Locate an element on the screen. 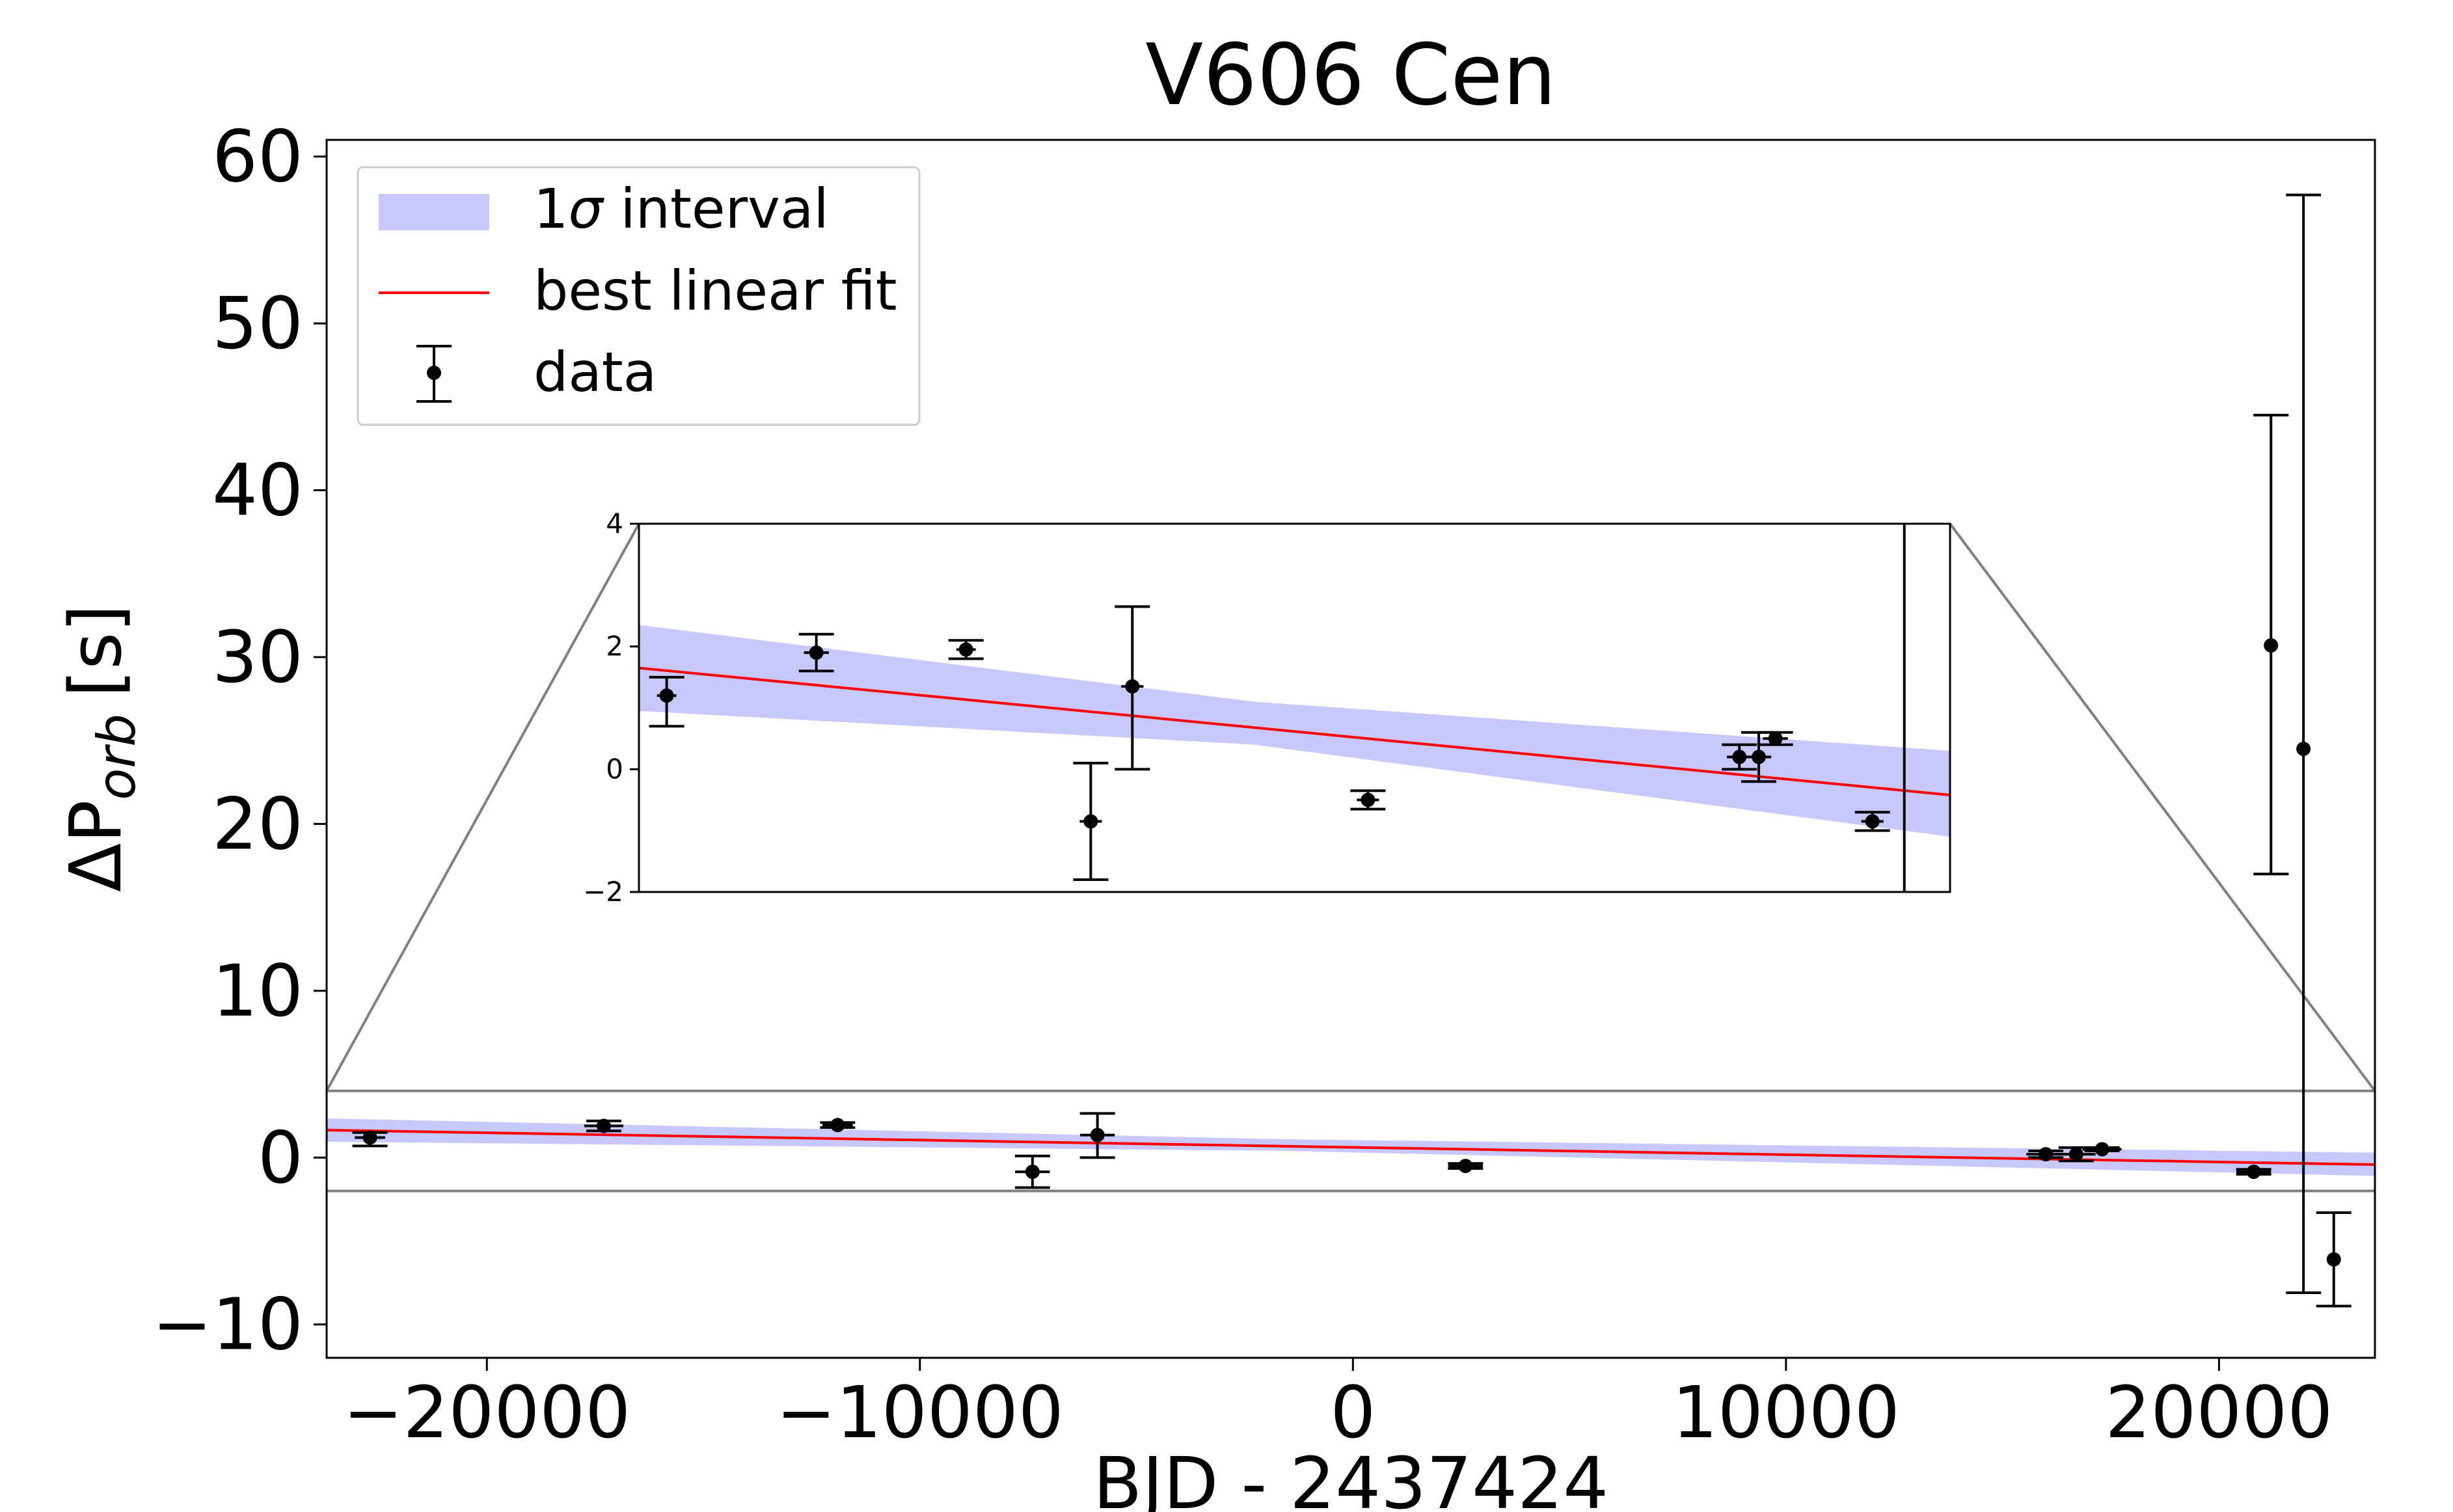 The width and height of the screenshot is (2453, 1512). y-tick-label: 30 is located at coordinates (257, 657).